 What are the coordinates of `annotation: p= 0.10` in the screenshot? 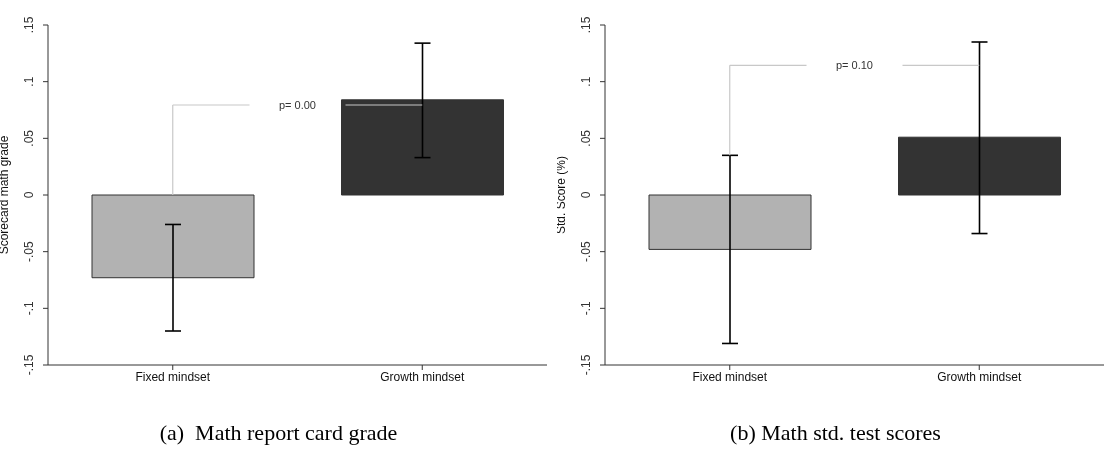 It's located at (854, 65).